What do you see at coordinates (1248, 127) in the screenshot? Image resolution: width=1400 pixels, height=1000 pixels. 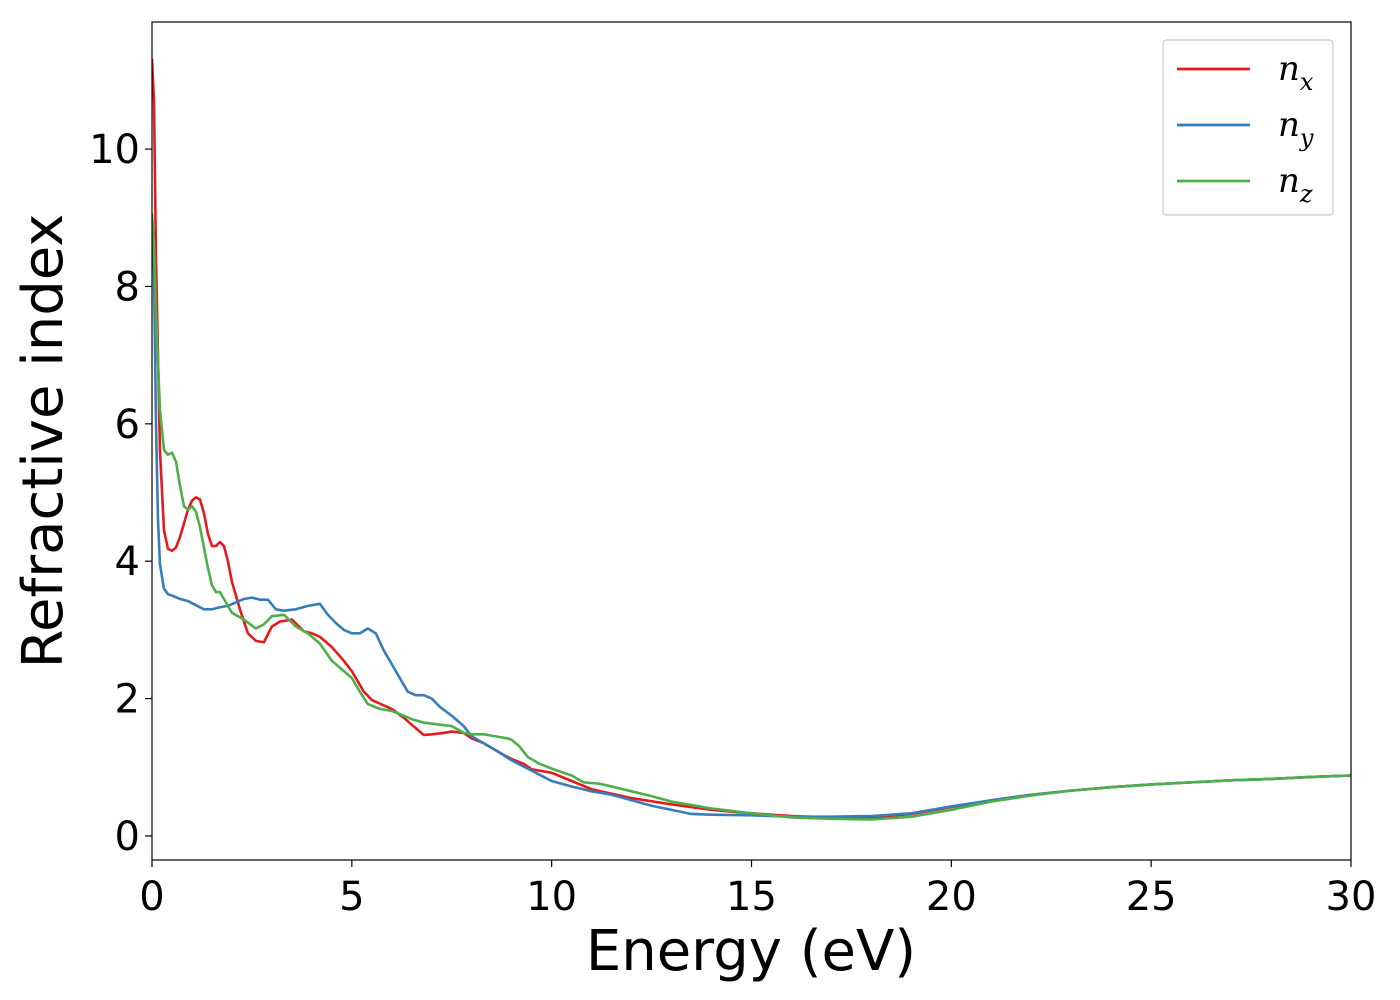 I see `legend-box` at bounding box center [1248, 127].